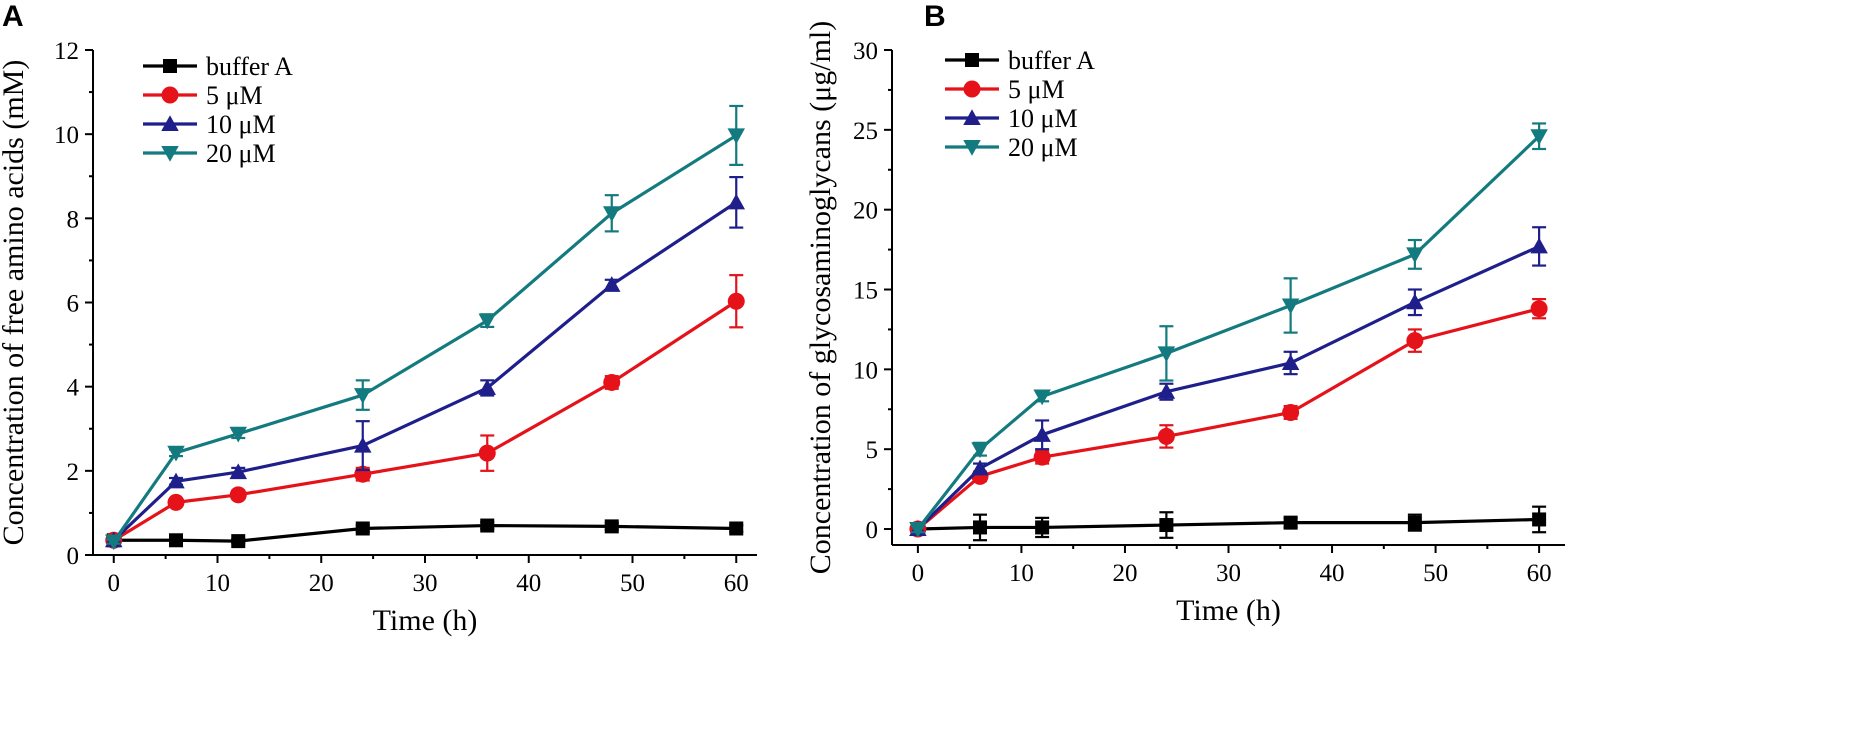  I want to click on y-tick-label: 25, so click(865, 131).